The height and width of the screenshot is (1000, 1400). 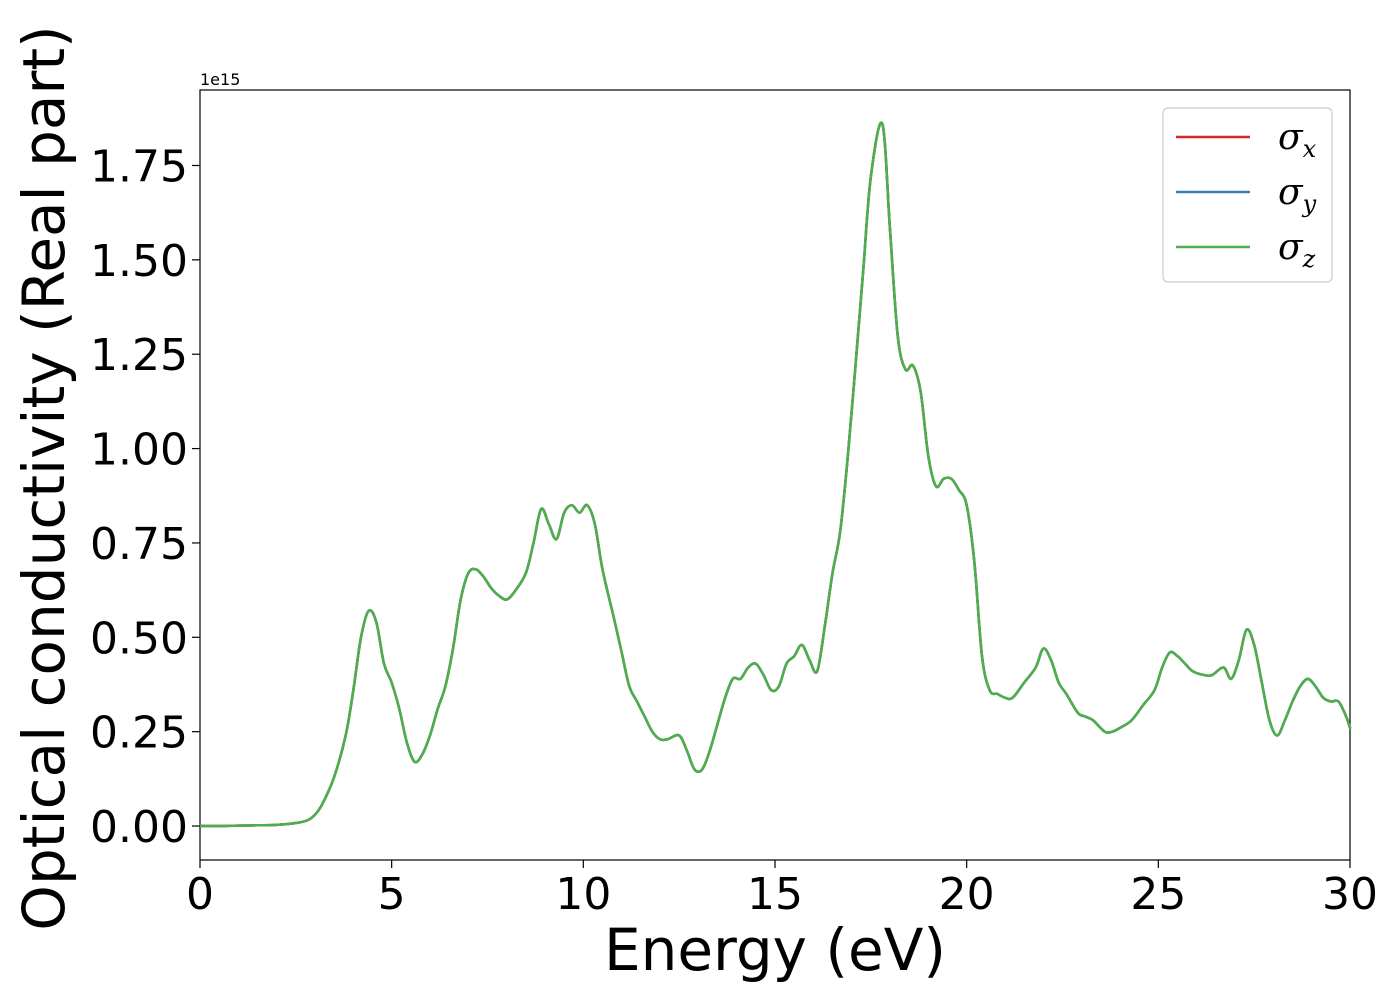 What do you see at coordinates (775, 950) in the screenshot?
I see `x-axis-label: Energy (eV)` at bounding box center [775, 950].